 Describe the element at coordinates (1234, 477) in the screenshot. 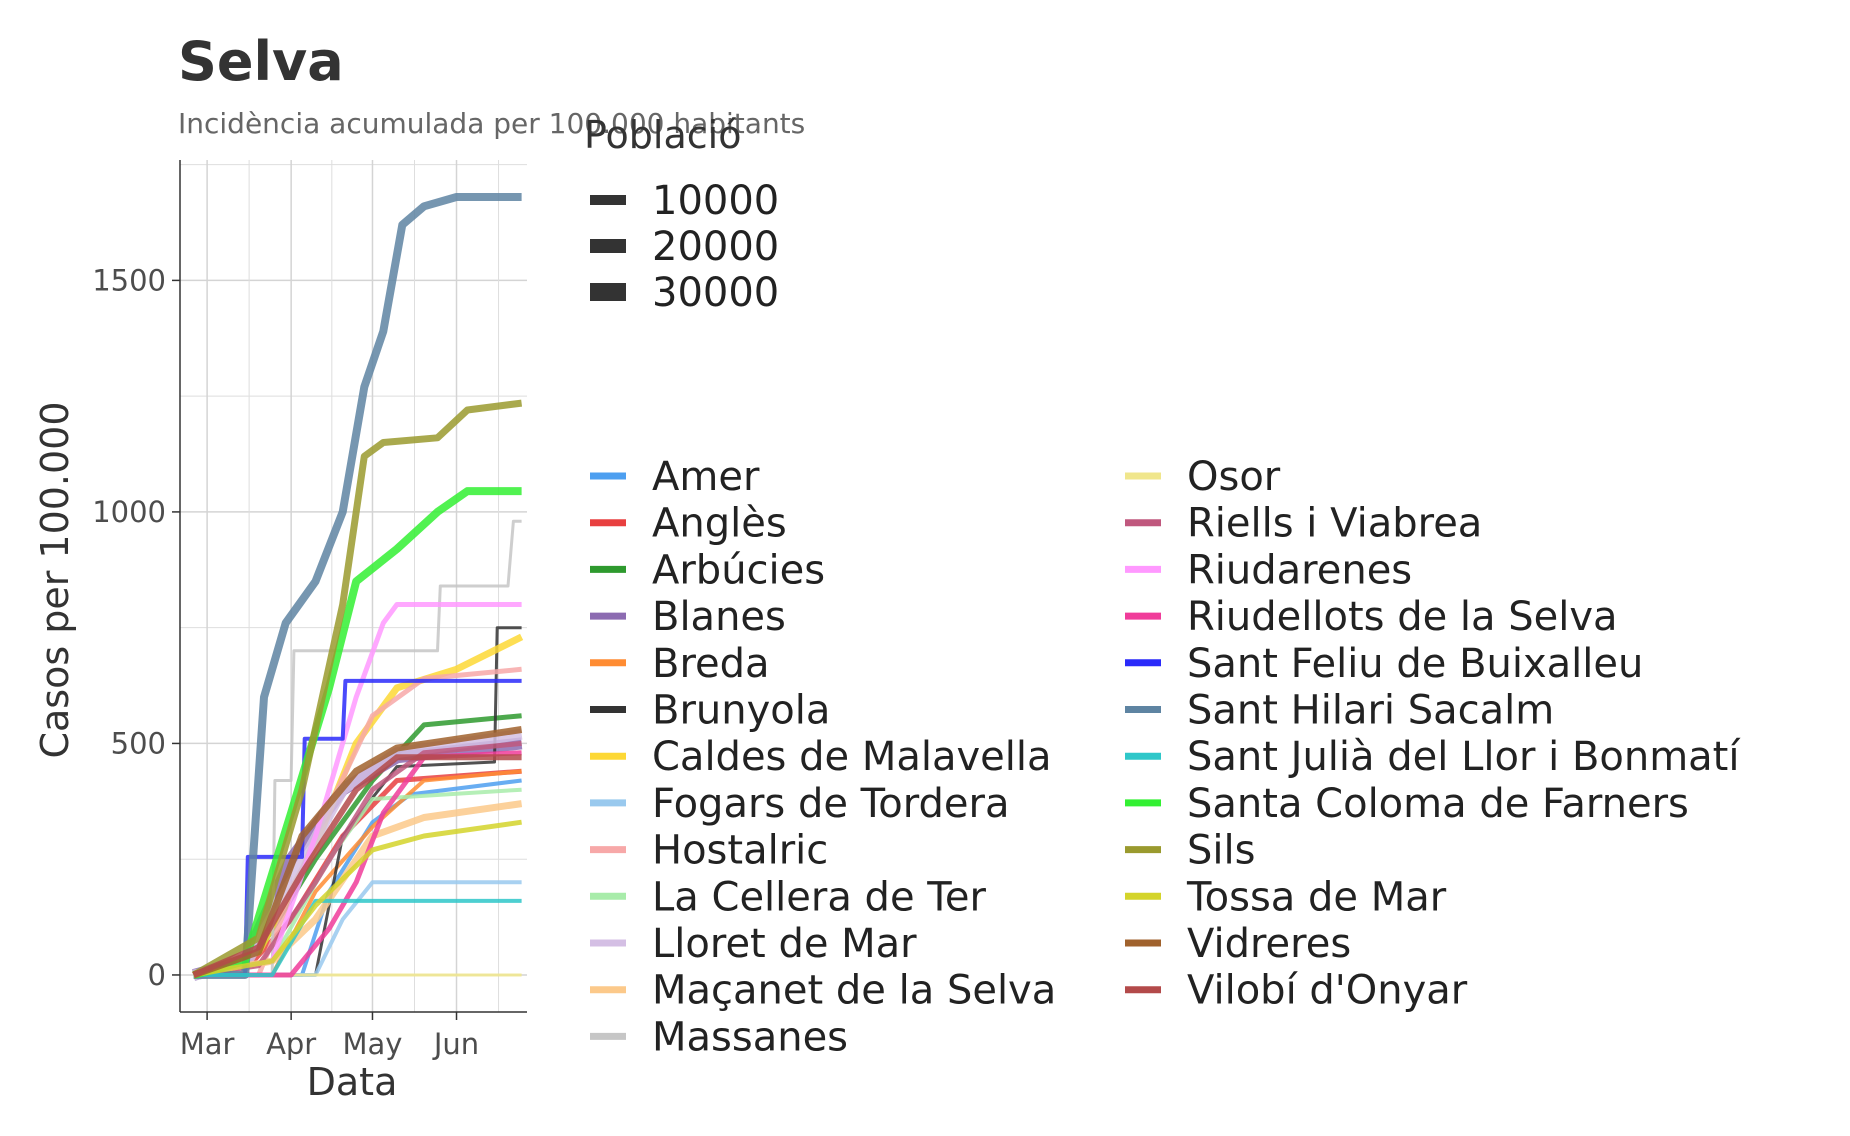

I see `legend-label-osor: Osor` at that location.